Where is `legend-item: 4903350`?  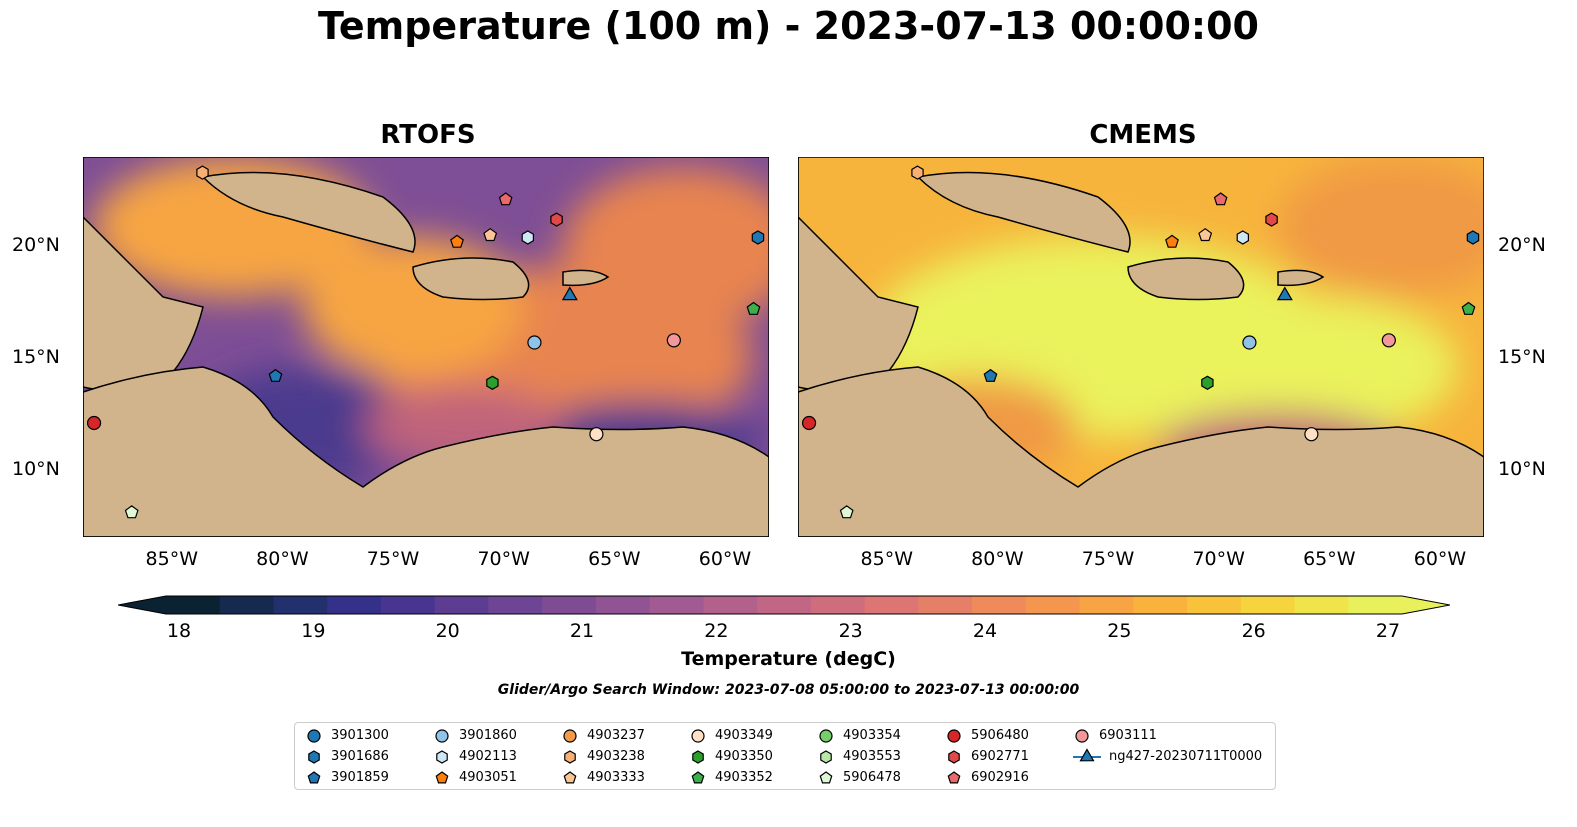 legend-item: 4903350 is located at coordinates (731, 756).